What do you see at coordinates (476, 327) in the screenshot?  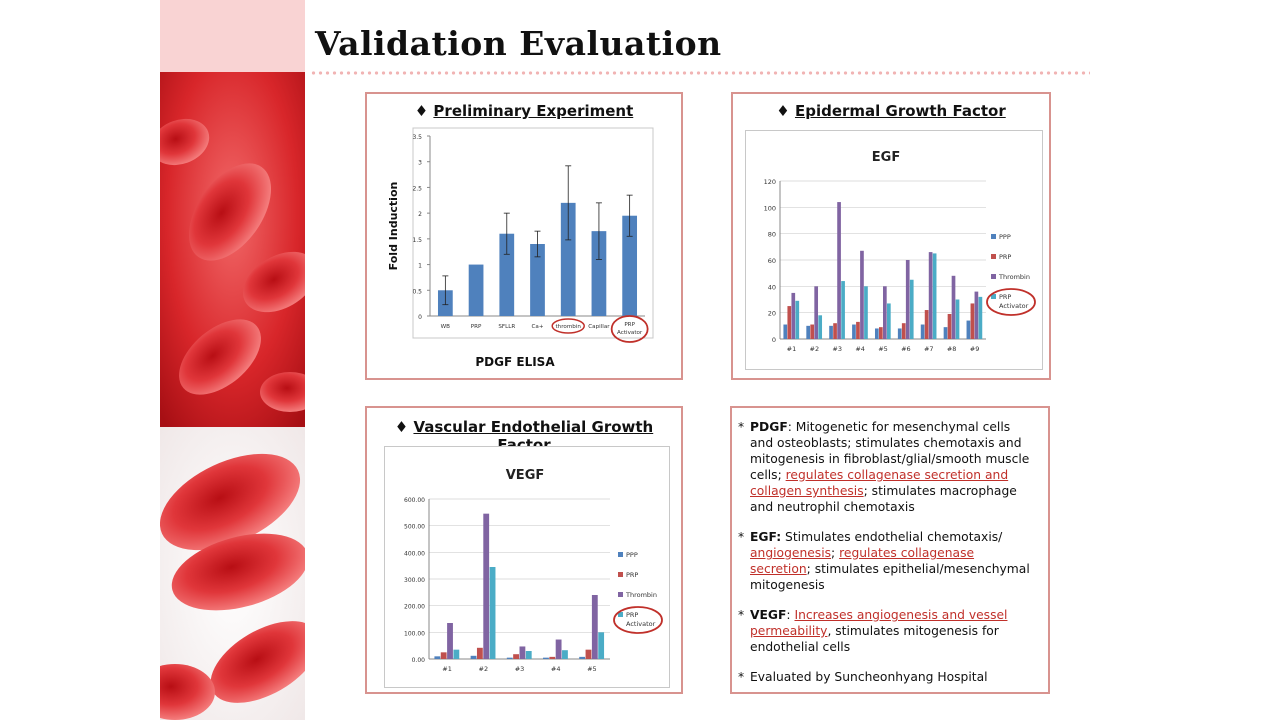 I see `x-tick-label: PRP` at bounding box center [476, 327].